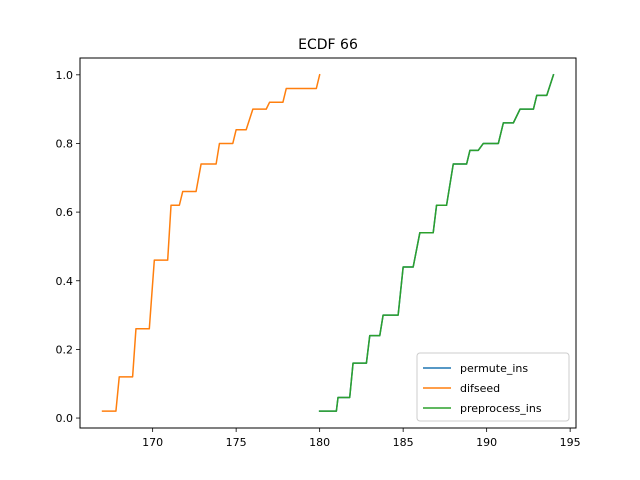 The image size is (640, 480). I want to click on x-tick-label: 185, so click(403, 442).